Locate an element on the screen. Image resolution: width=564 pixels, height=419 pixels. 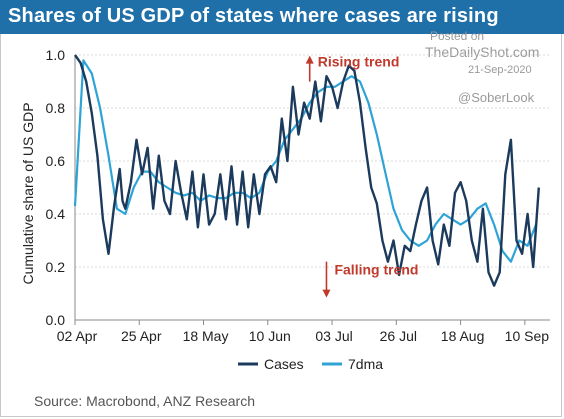
y-tick-label: 1.0 is located at coordinates (56, 55).